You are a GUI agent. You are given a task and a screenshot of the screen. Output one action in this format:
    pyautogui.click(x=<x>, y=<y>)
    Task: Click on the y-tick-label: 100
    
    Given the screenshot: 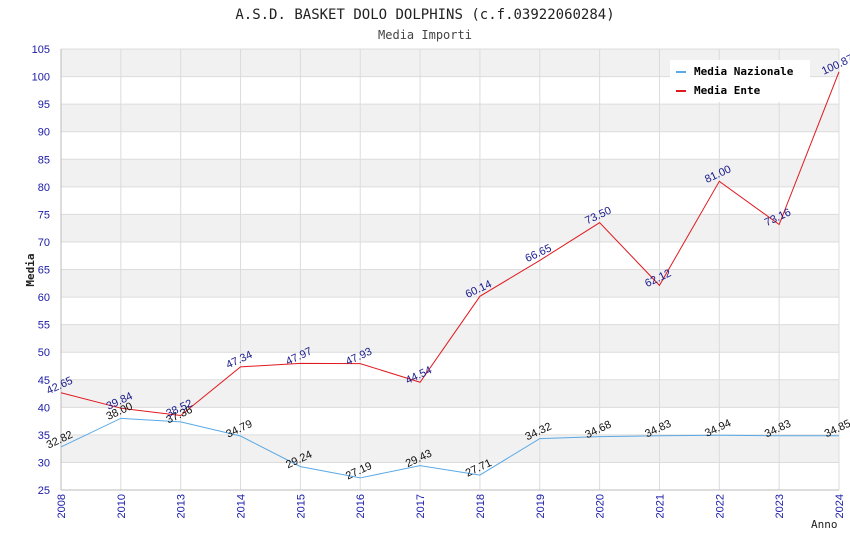 What is the action you would take?
    pyautogui.click(x=41, y=78)
    